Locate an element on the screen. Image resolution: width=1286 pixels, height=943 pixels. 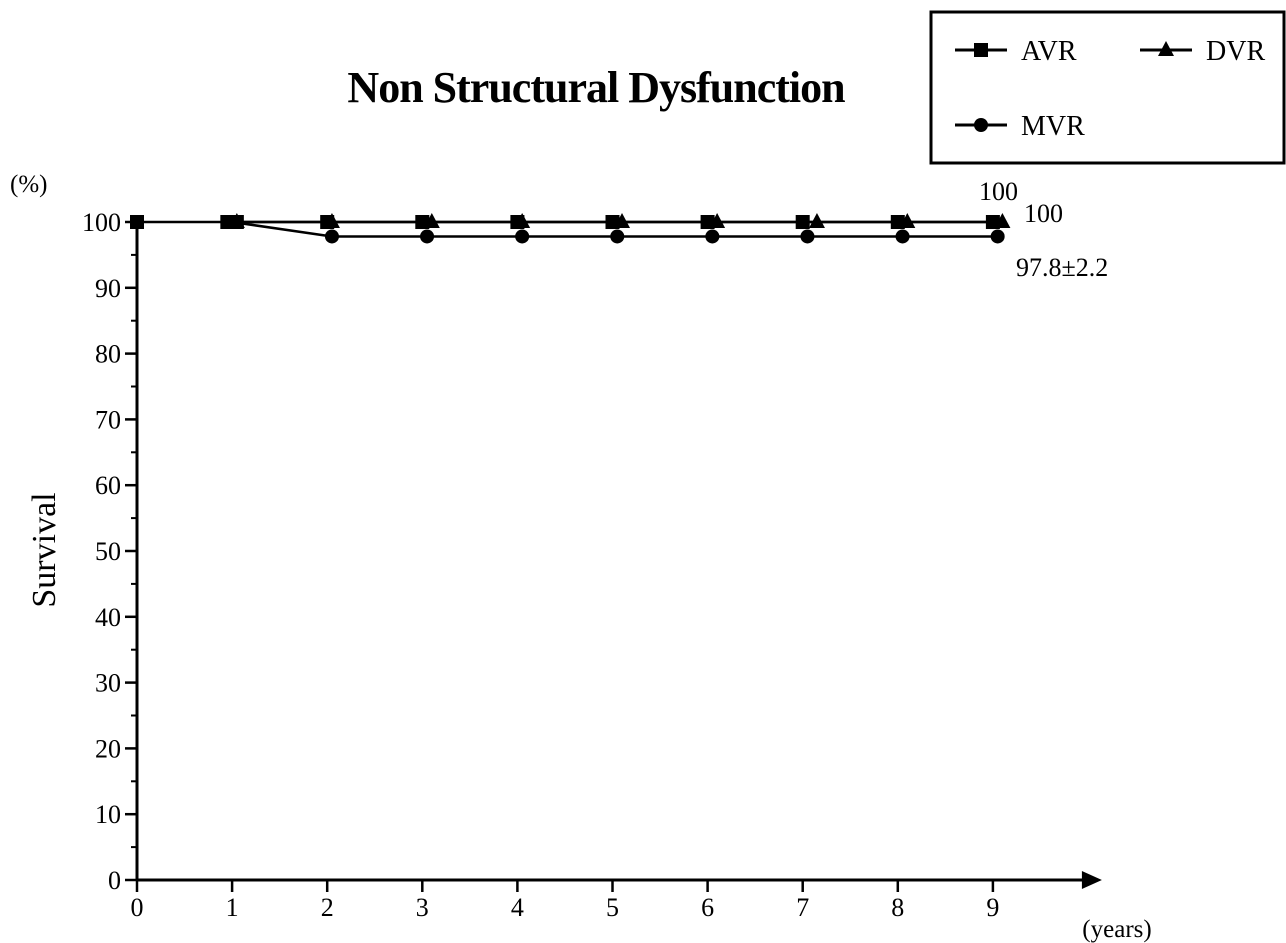
y-tick-label: 30 is located at coordinates (108, 683).